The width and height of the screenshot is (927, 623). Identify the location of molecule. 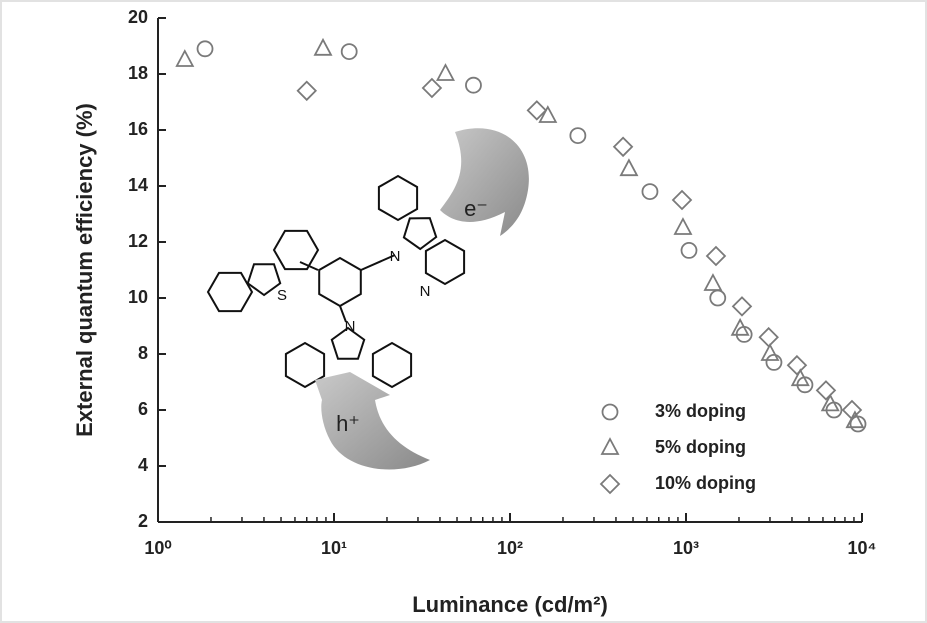
(336, 281).